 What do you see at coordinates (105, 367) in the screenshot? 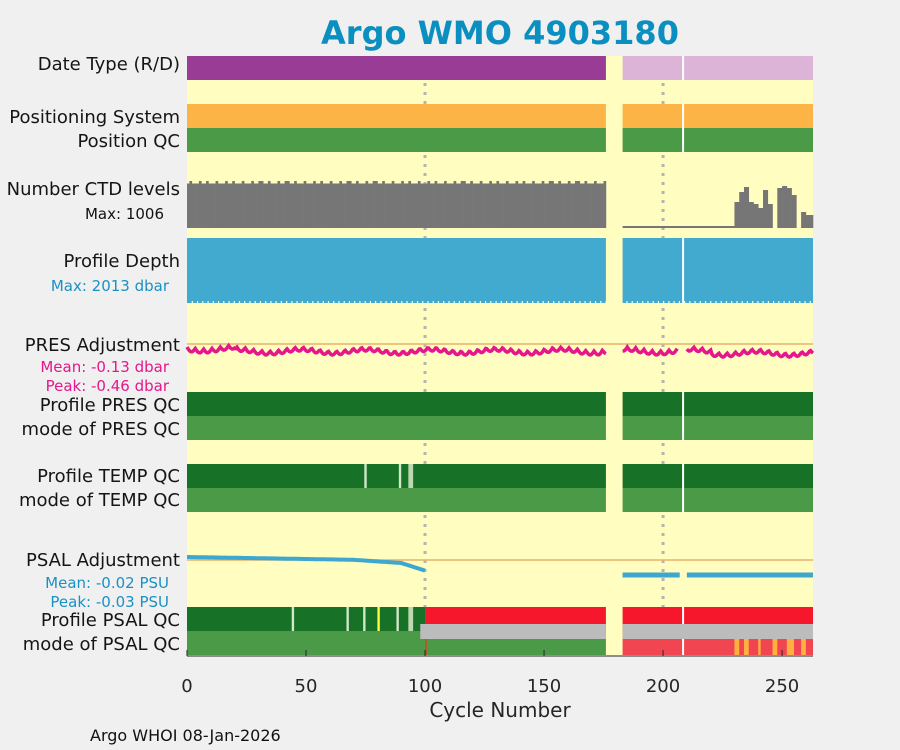
I see `row-sublabel-5-0: Mean: -0.13 dbar` at bounding box center [105, 367].